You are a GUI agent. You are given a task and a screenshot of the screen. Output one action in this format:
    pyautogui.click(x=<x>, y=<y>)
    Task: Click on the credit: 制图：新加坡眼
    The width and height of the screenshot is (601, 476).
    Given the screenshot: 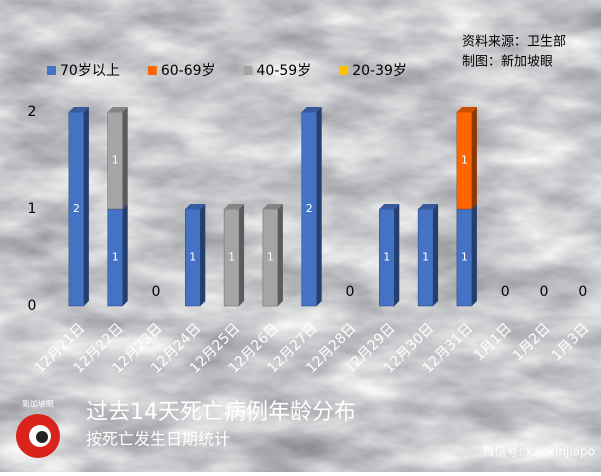 What is the action you would take?
    pyautogui.click(x=507, y=62)
    